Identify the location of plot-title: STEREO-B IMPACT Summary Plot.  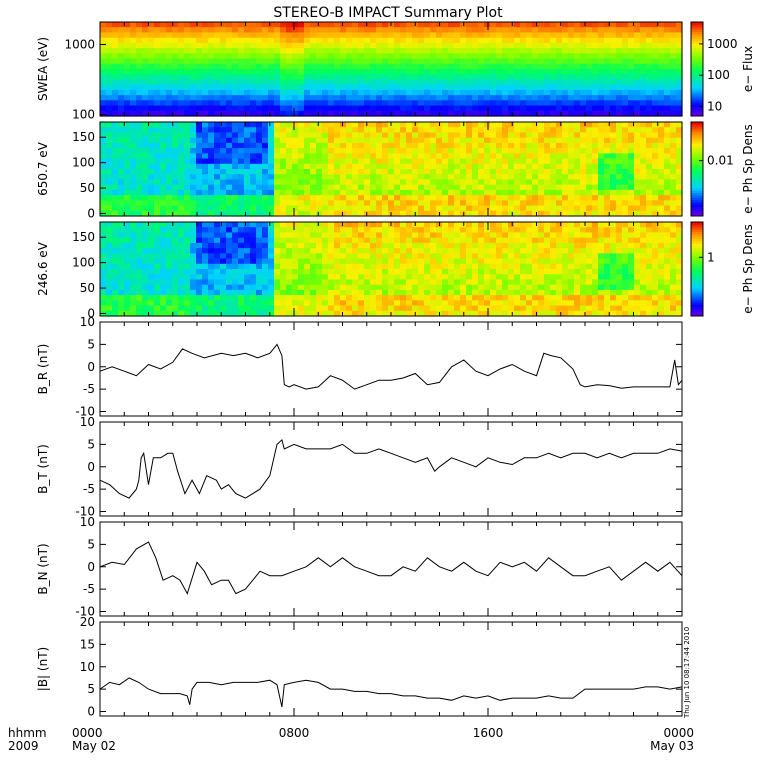
(388, 13).